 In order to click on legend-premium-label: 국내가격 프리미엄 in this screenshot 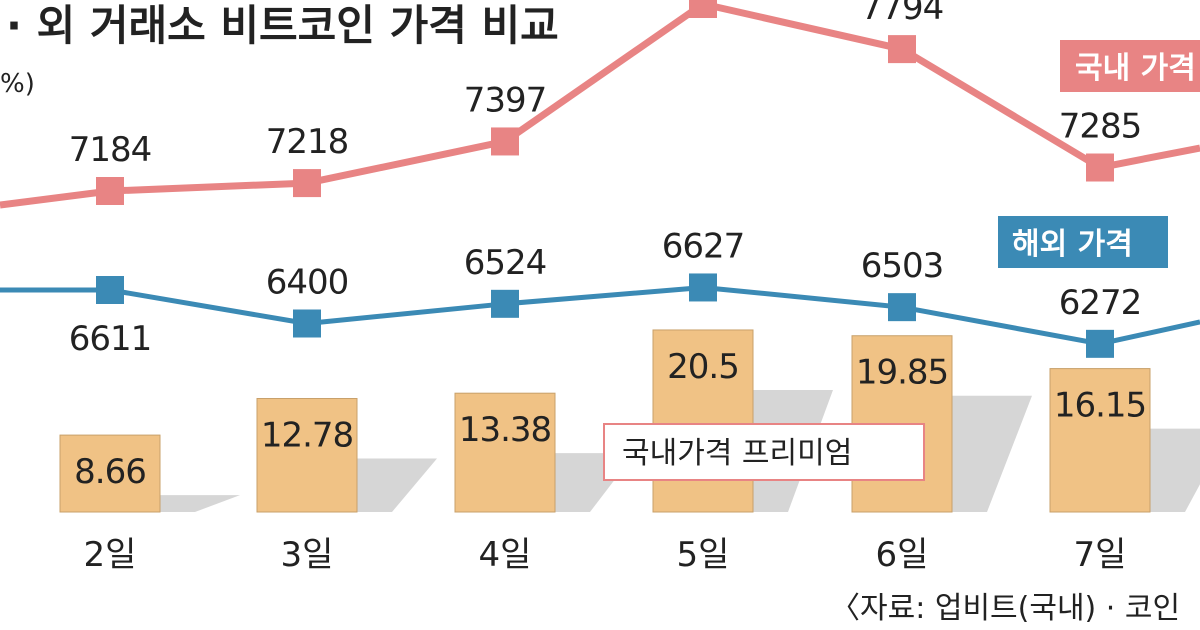, I will do `click(737, 453)`.